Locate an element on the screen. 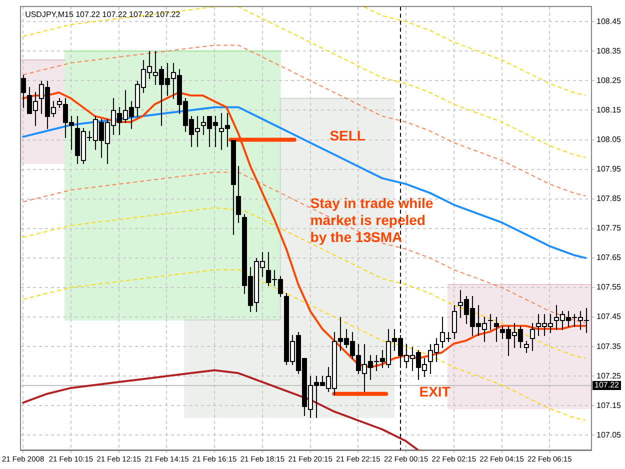 The image size is (625, 469). annotation: SELL is located at coordinates (348, 136).